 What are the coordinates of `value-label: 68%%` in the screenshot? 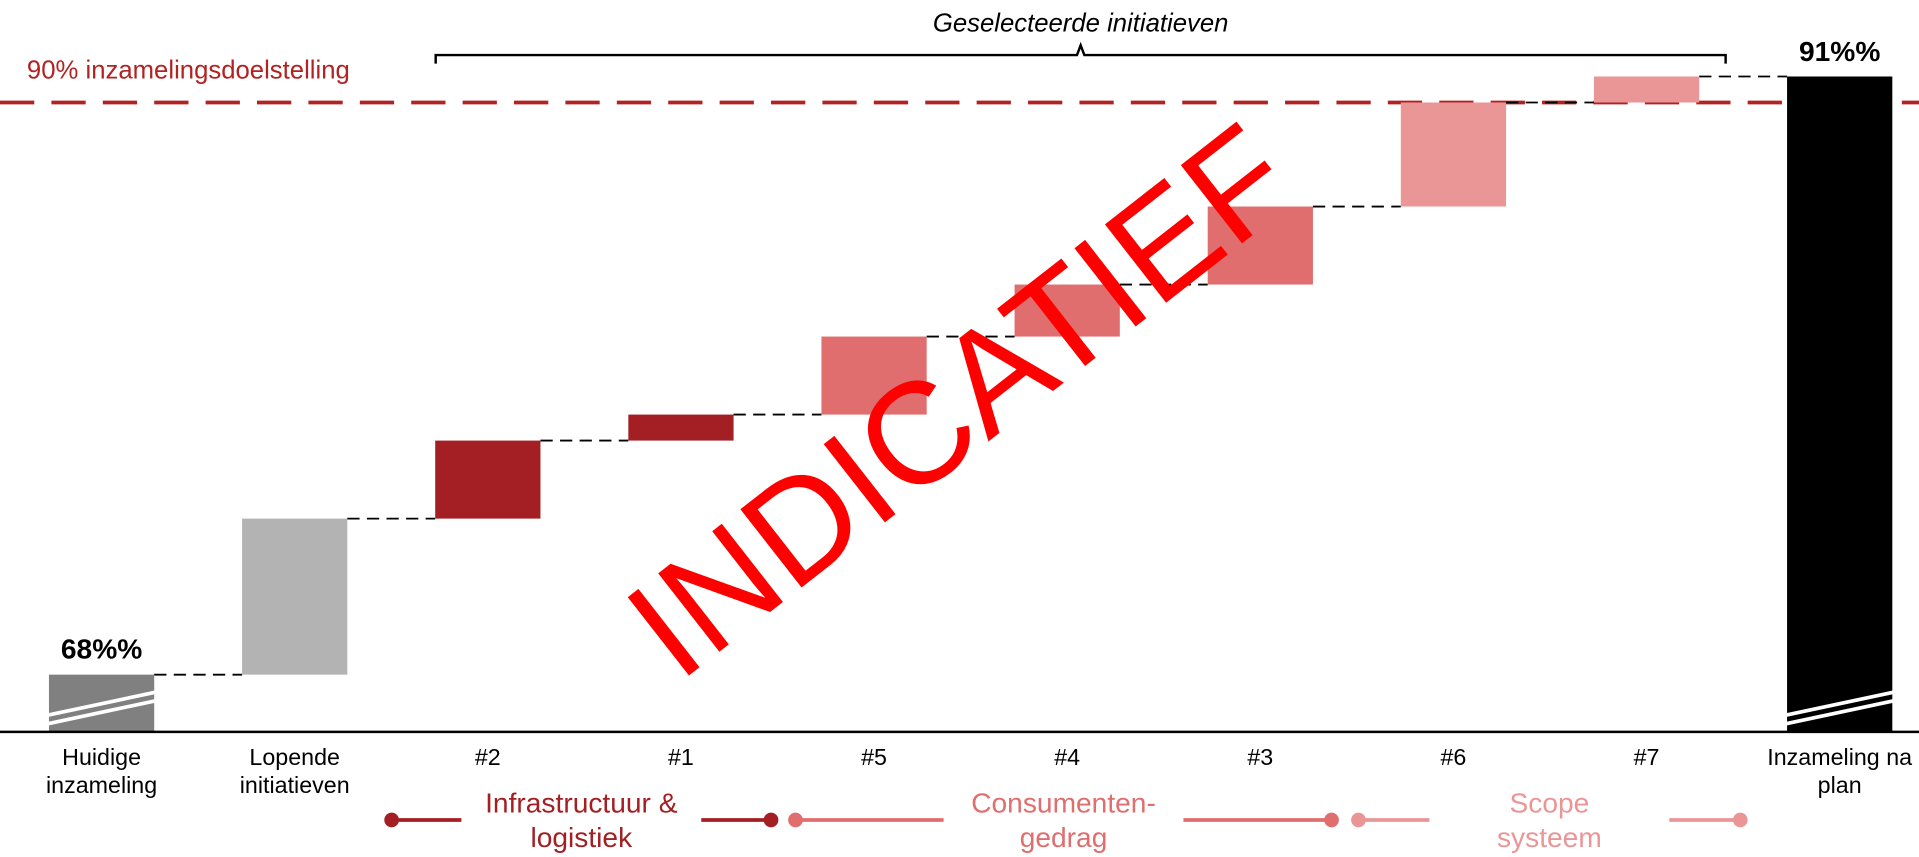 It's located at (101, 649).